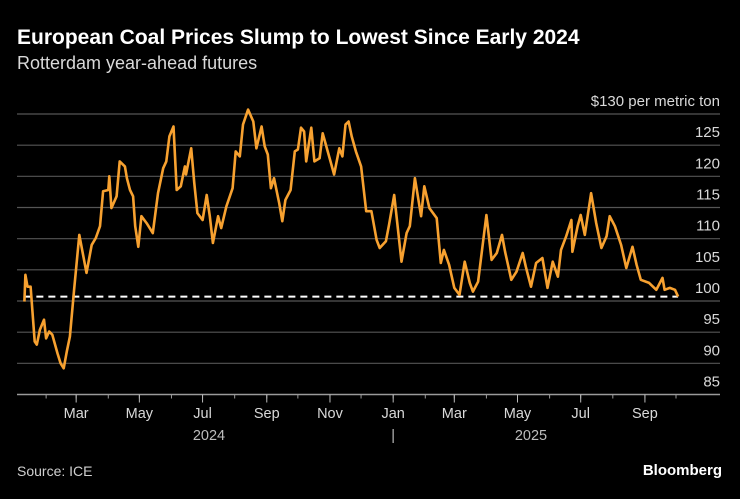 This screenshot has width=740, height=499. Describe the element at coordinates (707, 163) in the screenshot. I see `y-tick-label: 120` at that location.